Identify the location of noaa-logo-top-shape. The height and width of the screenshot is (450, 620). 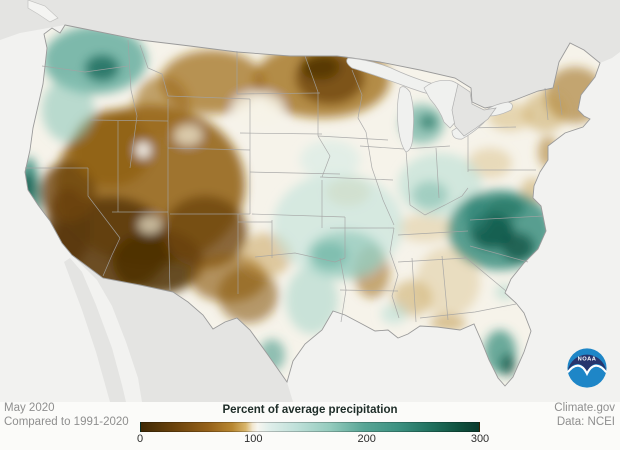
(587, 363).